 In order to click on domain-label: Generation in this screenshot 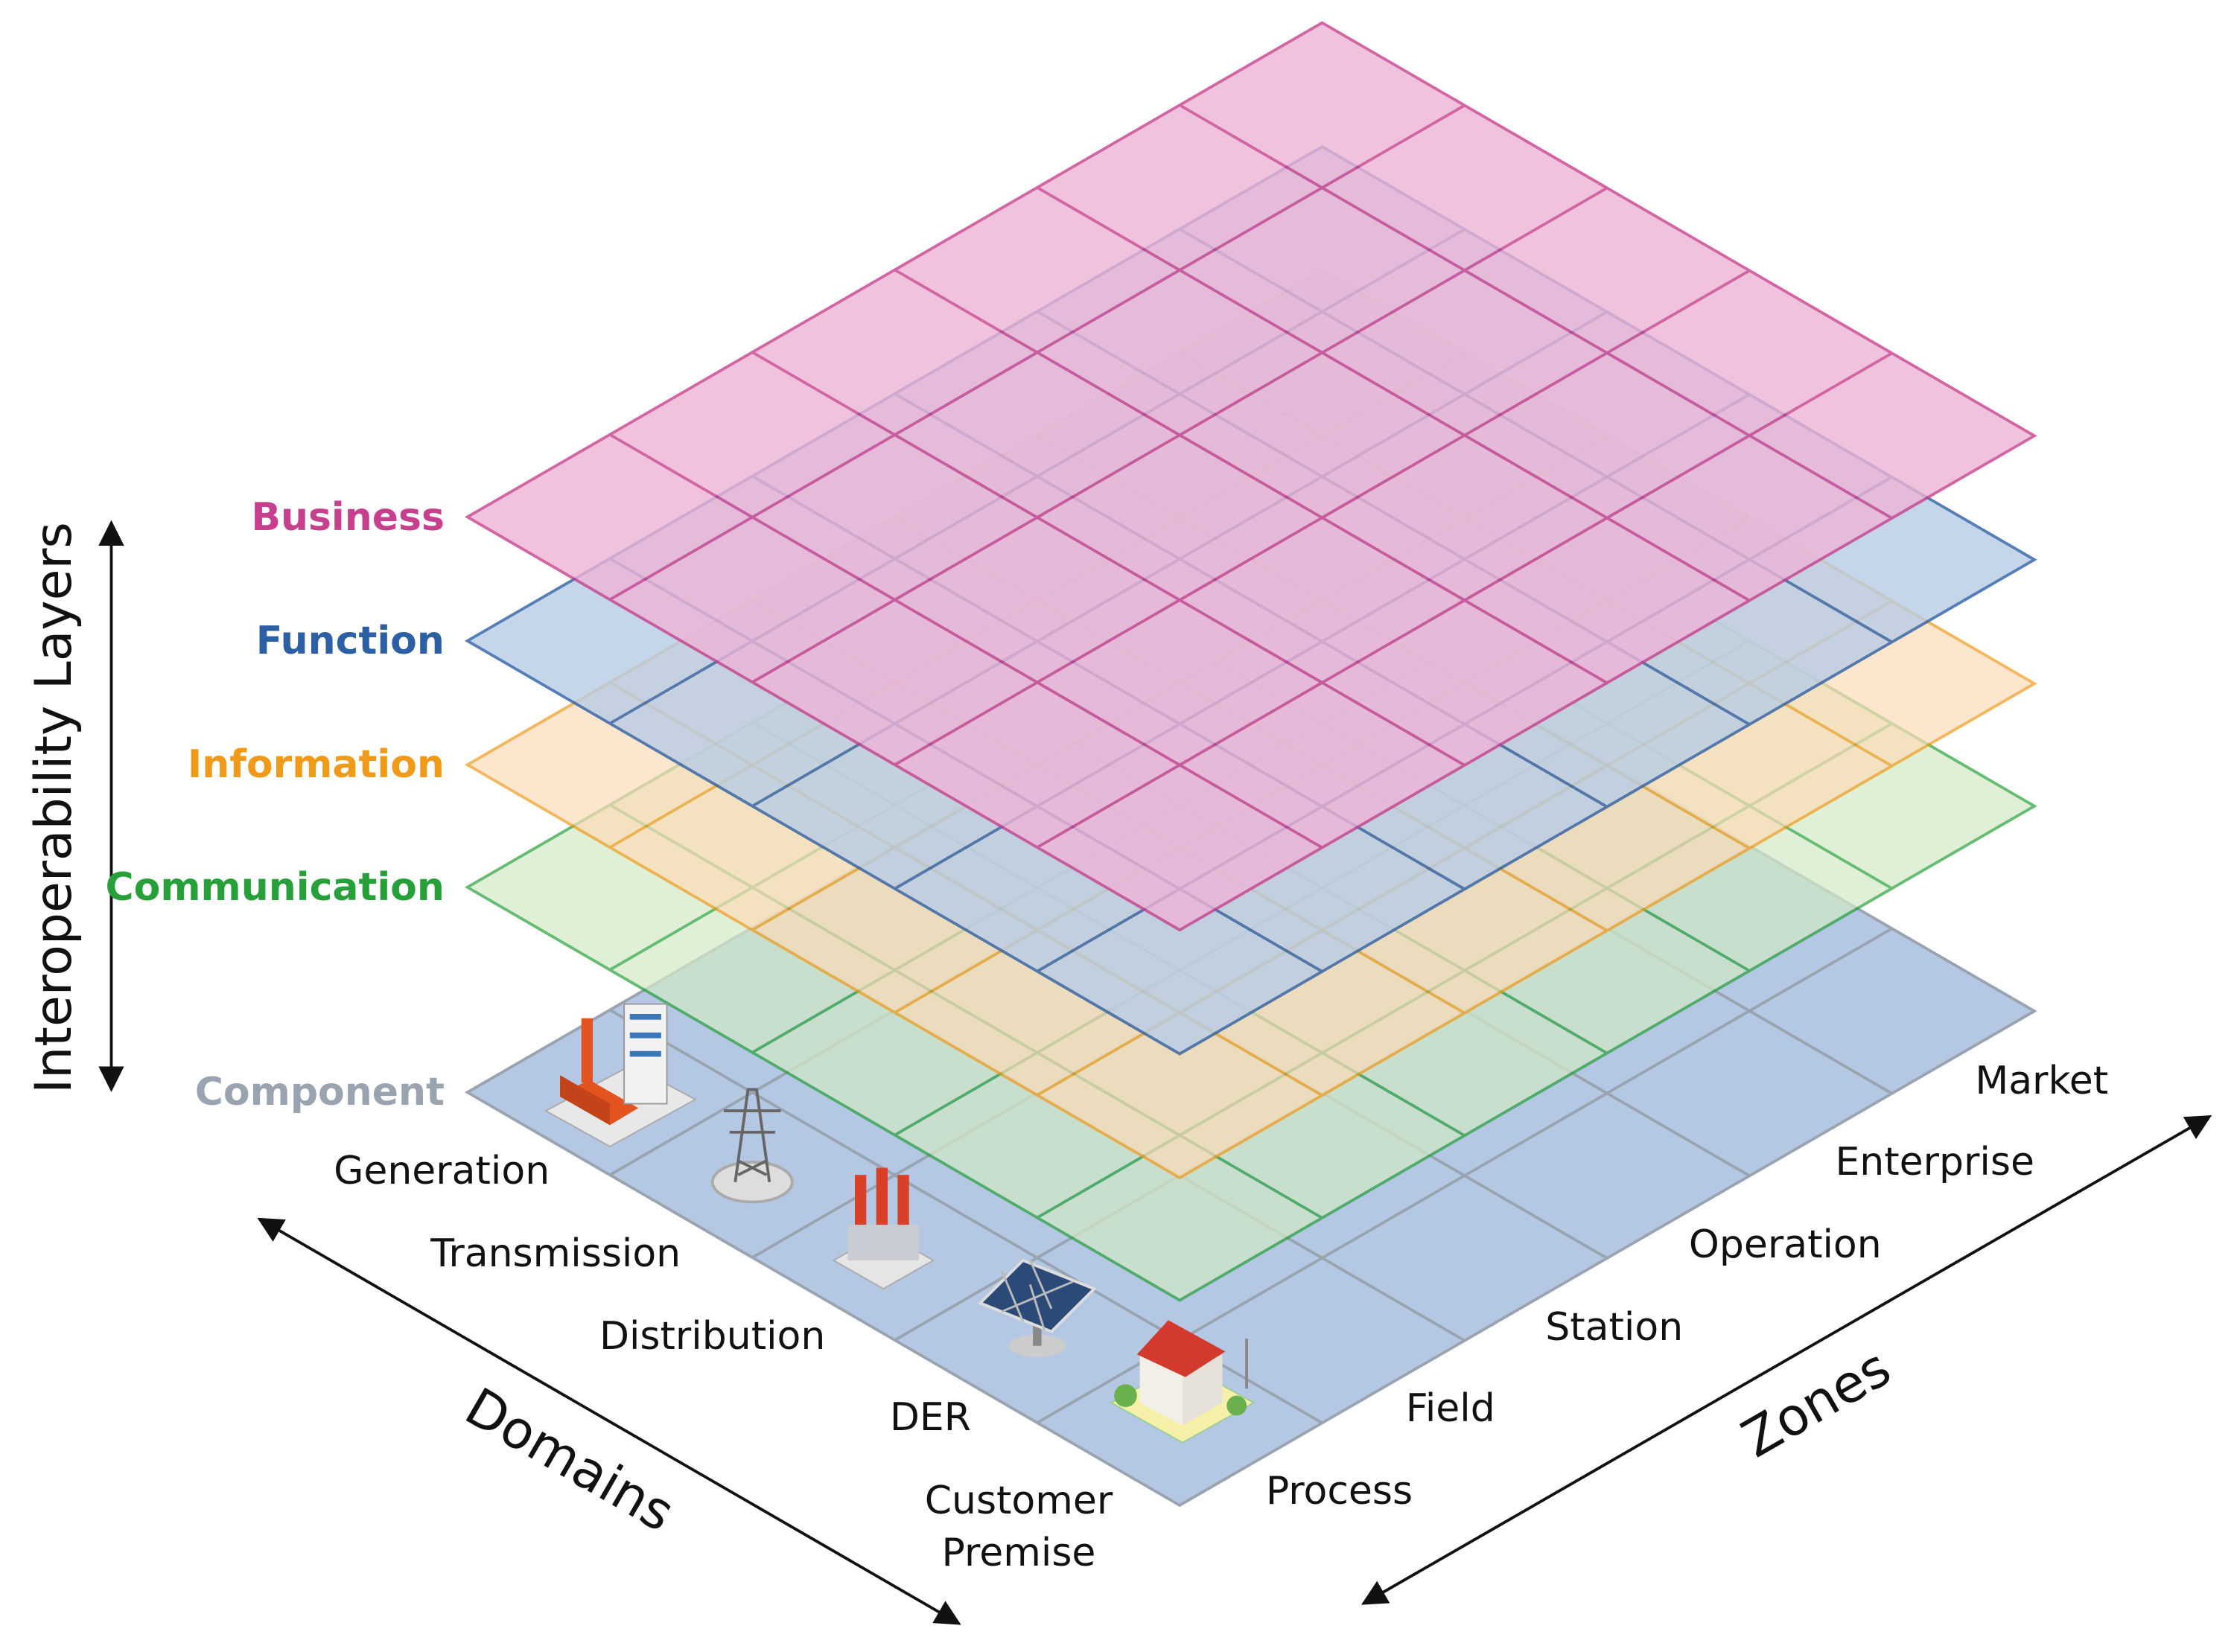, I will do `click(442, 1170)`.